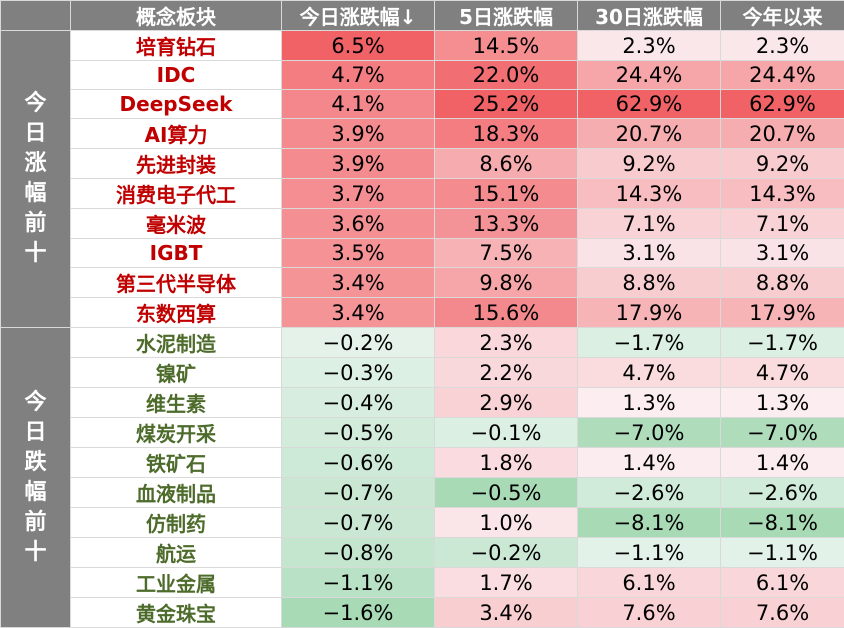  What do you see at coordinates (422, 553) in the screenshot?
I see `table-row: 航运−0.8%−0.2%−1.1%−1.1%` at bounding box center [422, 553].